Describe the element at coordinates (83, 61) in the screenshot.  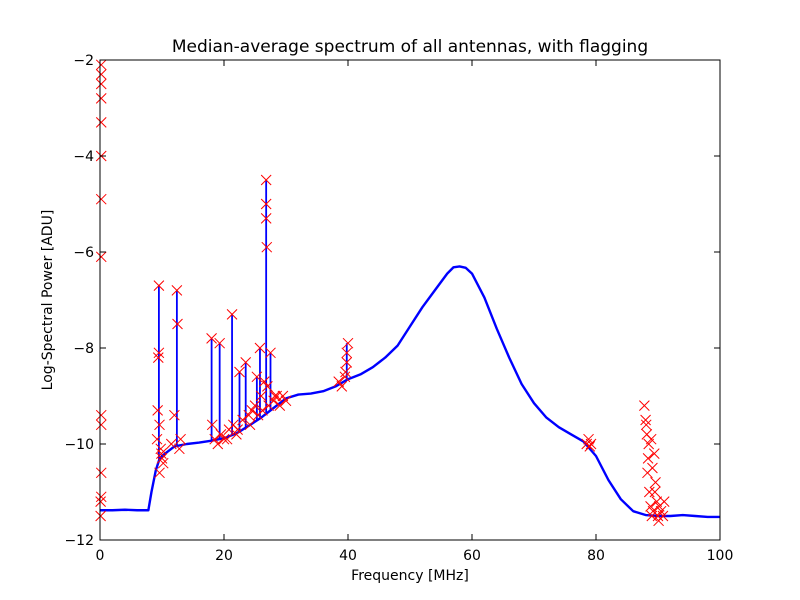
I see `y-tick-label: −2` at that location.